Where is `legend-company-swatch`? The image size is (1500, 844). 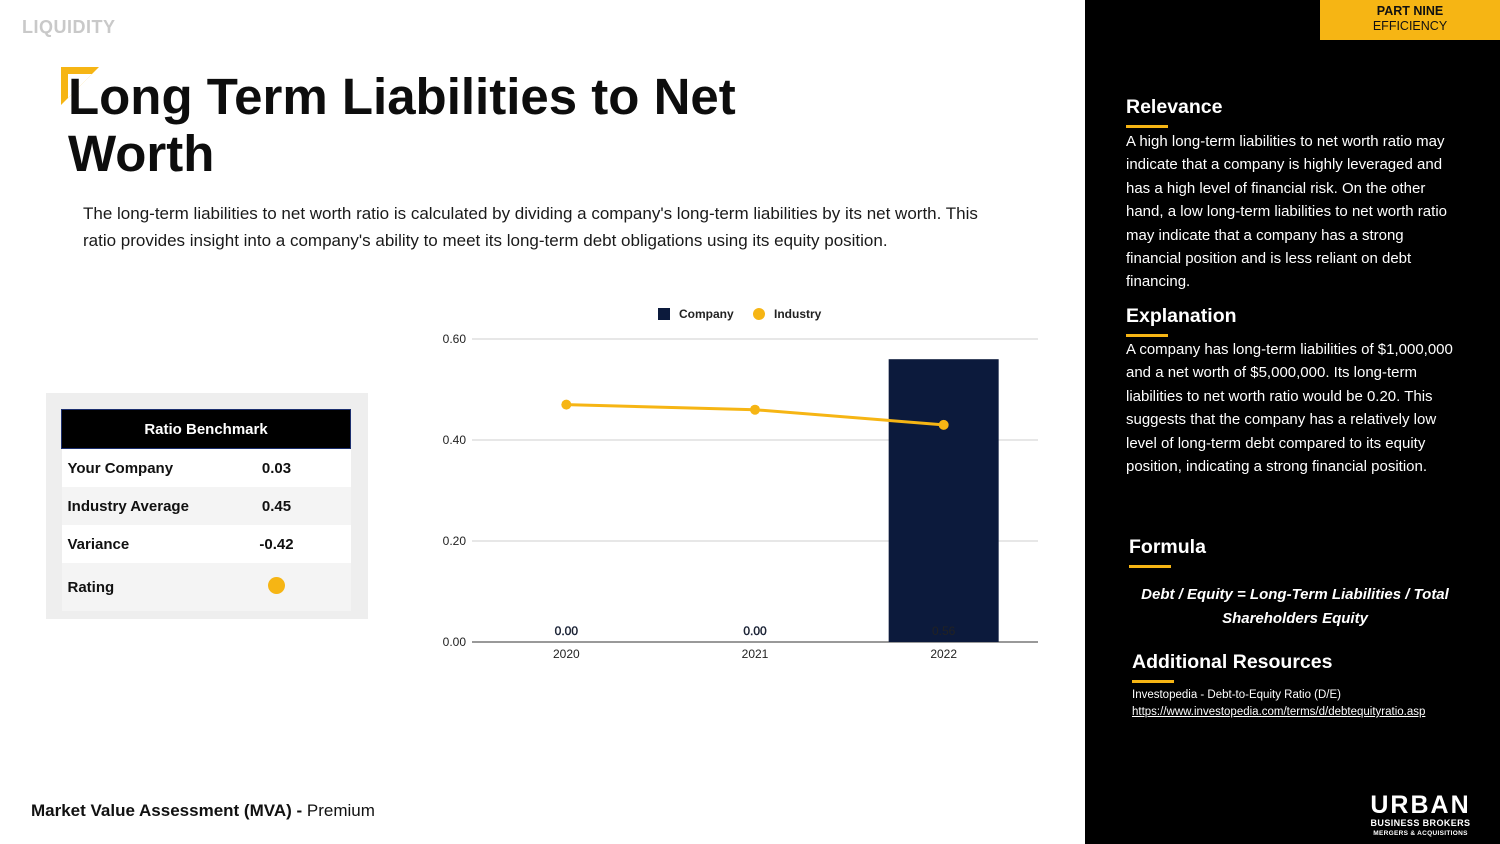
legend-company-swatch is located at coordinates (664, 314).